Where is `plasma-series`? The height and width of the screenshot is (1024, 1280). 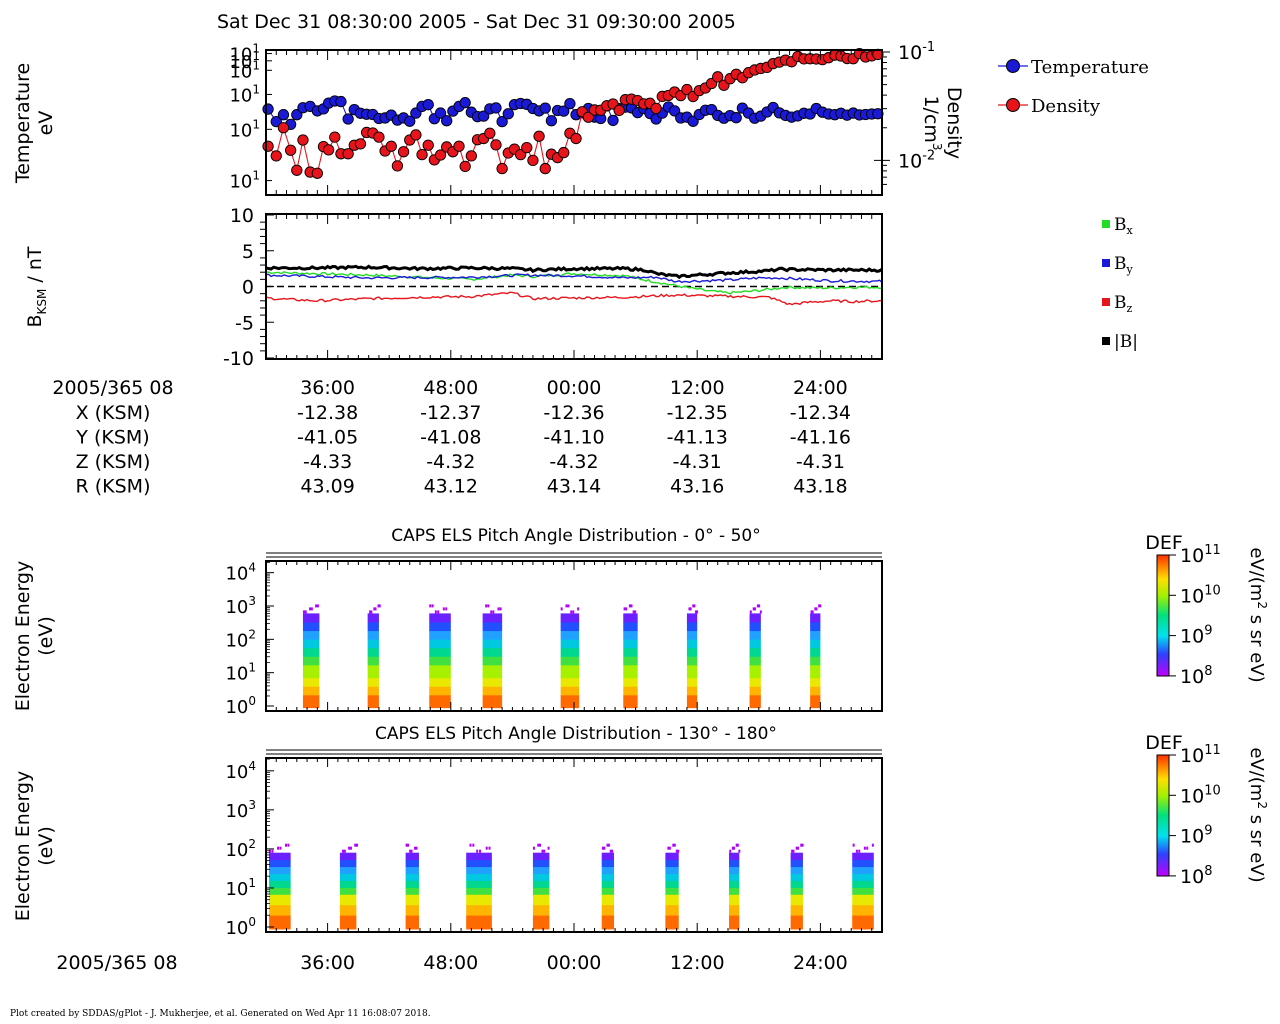
plasma-series is located at coordinates (573, 120).